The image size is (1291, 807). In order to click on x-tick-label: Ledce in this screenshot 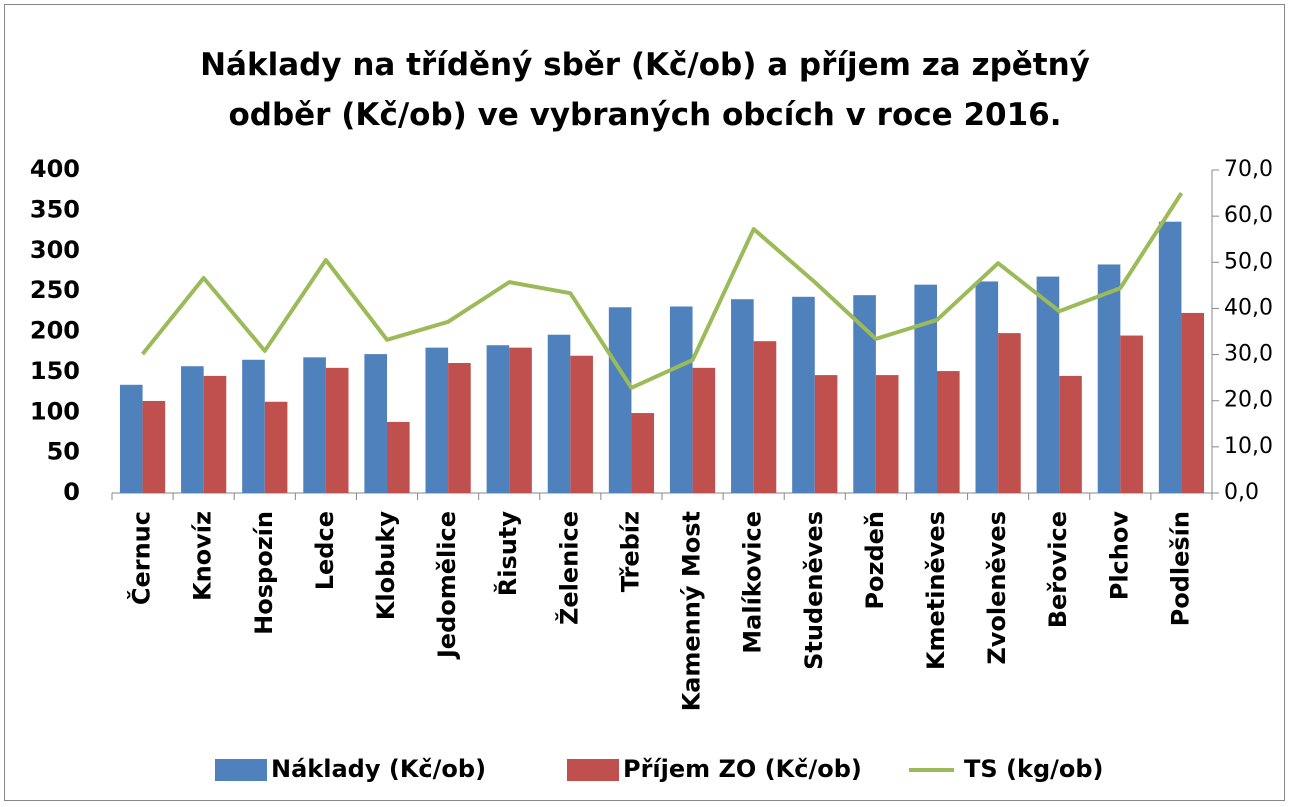, I will do `click(325, 550)`.